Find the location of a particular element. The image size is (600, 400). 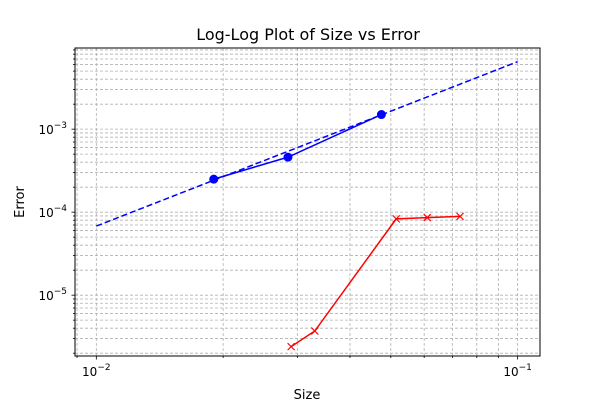

chart-title: Log-Log Plot of Size vs Error is located at coordinates (308, 34).